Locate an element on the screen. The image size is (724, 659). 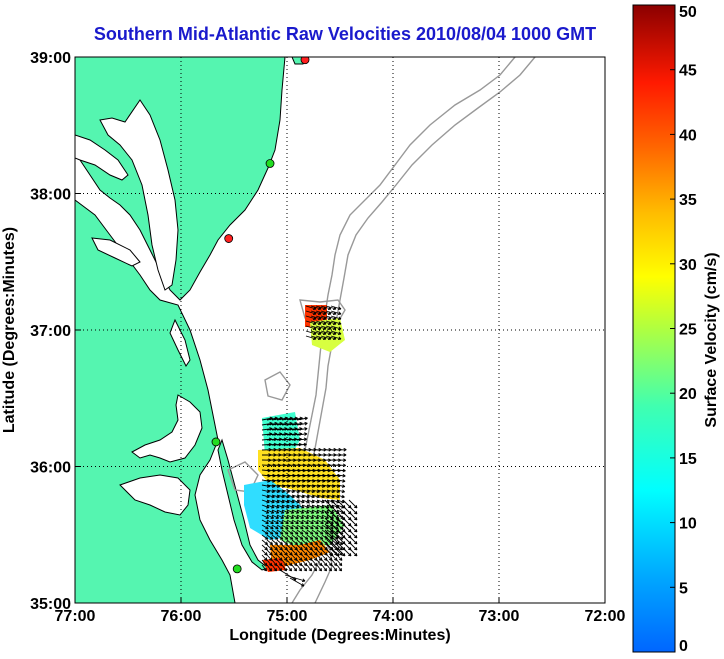
y-axis-ticks: 39:00 38:00 37:00 36:00 35:00 is located at coordinates (55, 331).